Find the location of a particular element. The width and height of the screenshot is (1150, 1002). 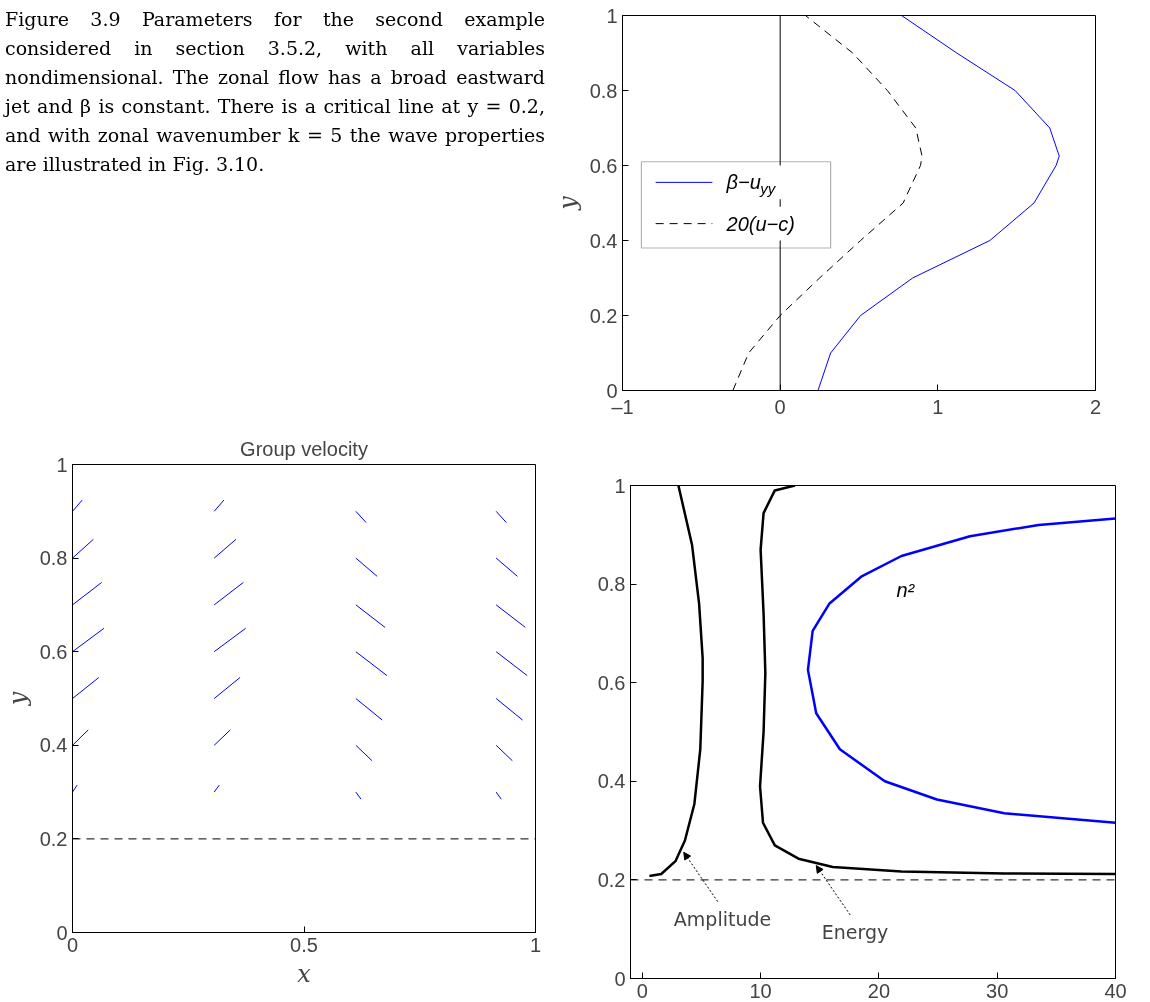

x-tick-label: 2 is located at coordinates (1095, 406).